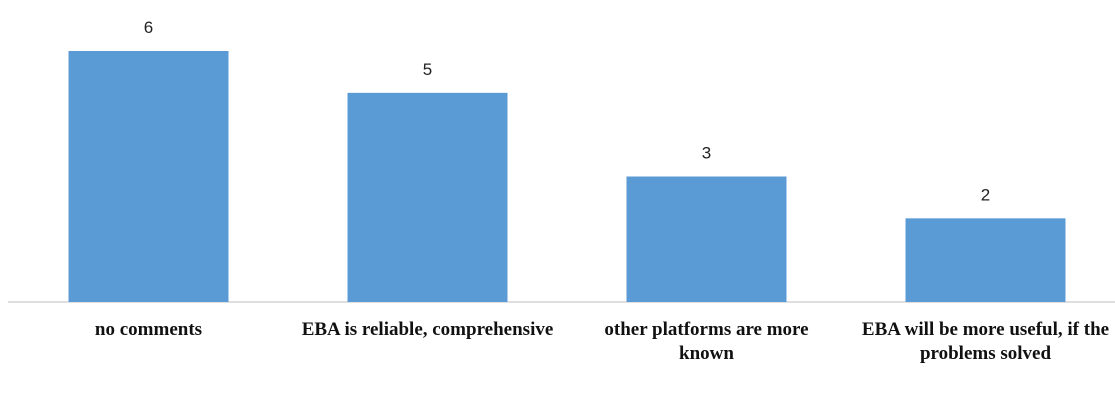  What do you see at coordinates (148, 27) in the screenshot?
I see `data-label: 6` at bounding box center [148, 27].